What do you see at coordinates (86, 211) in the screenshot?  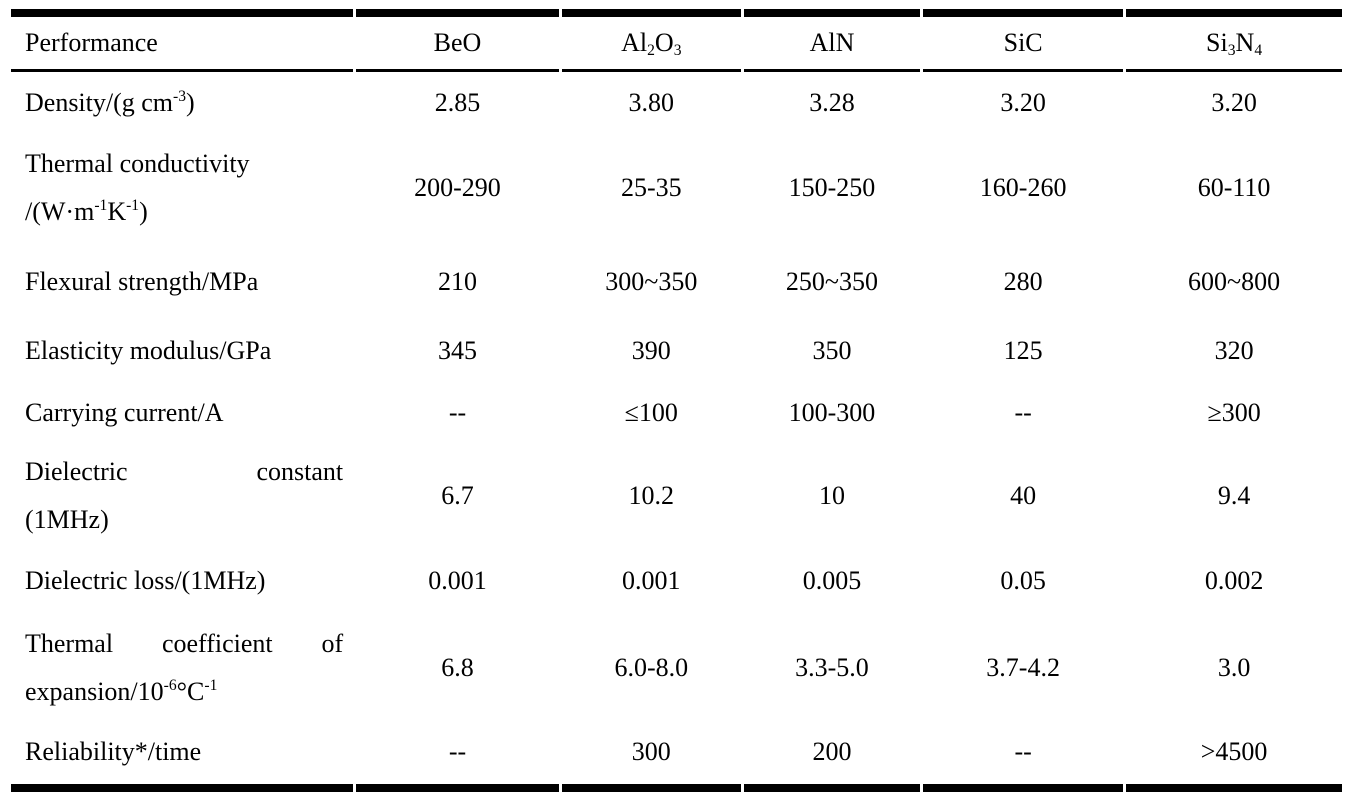 I see `row-label-text: /(W·m-1K-1)` at bounding box center [86, 211].